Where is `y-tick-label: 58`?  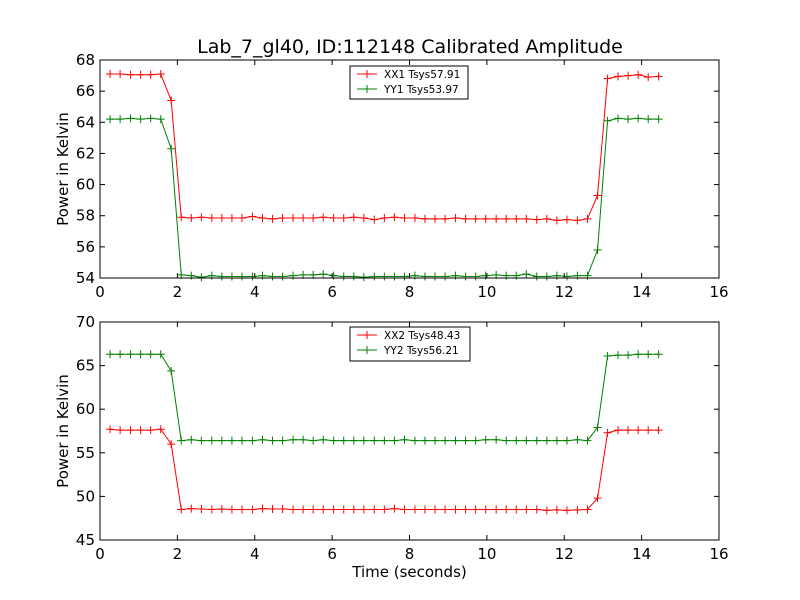 y-tick-label: 58 is located at coordinates (85, 216).